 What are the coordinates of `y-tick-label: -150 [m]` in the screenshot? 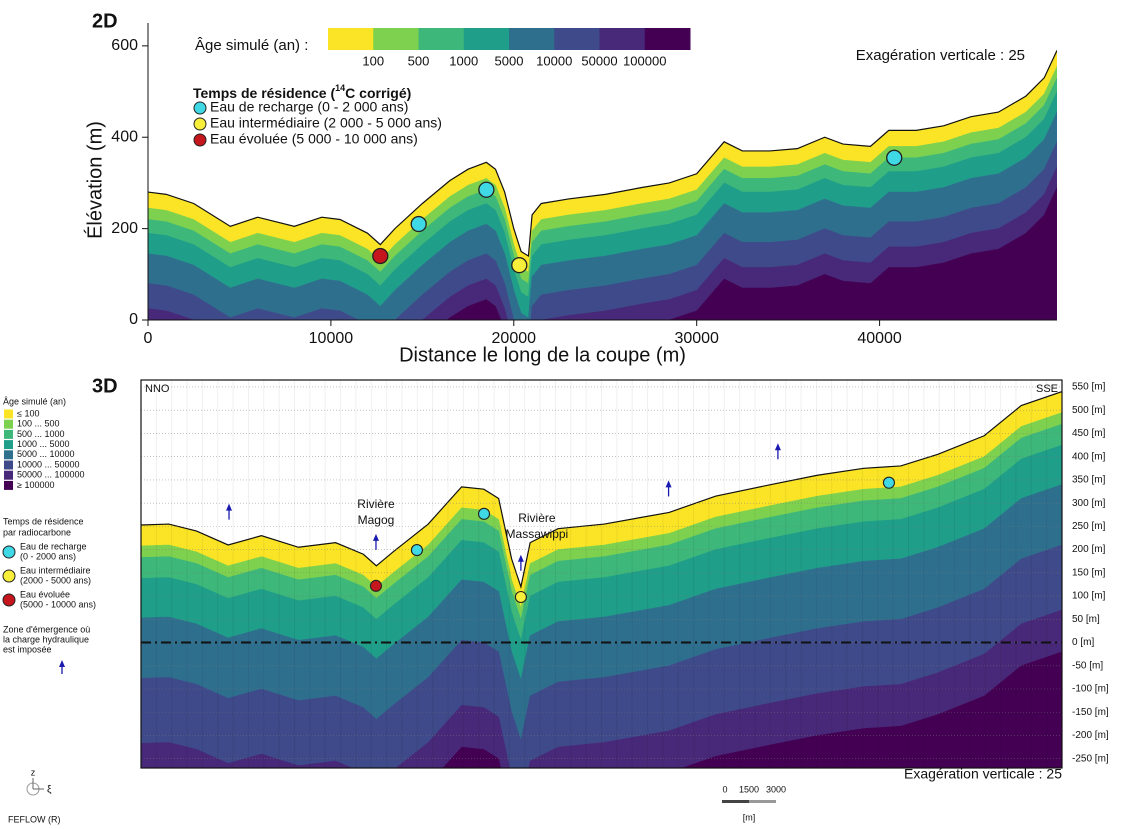 It's located at (1090, 712).